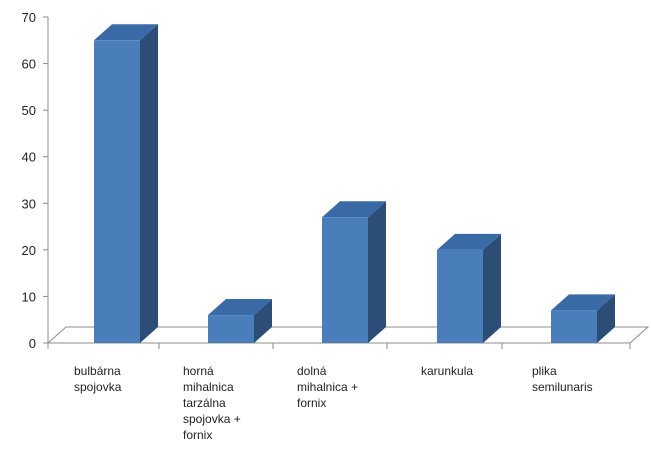 Image resolution: width=651 pixels, height=457 pixels. Describe the element at coordinates (97, 371) in the screenshot. I see `x-category-label-line: bulbárna` at that location.